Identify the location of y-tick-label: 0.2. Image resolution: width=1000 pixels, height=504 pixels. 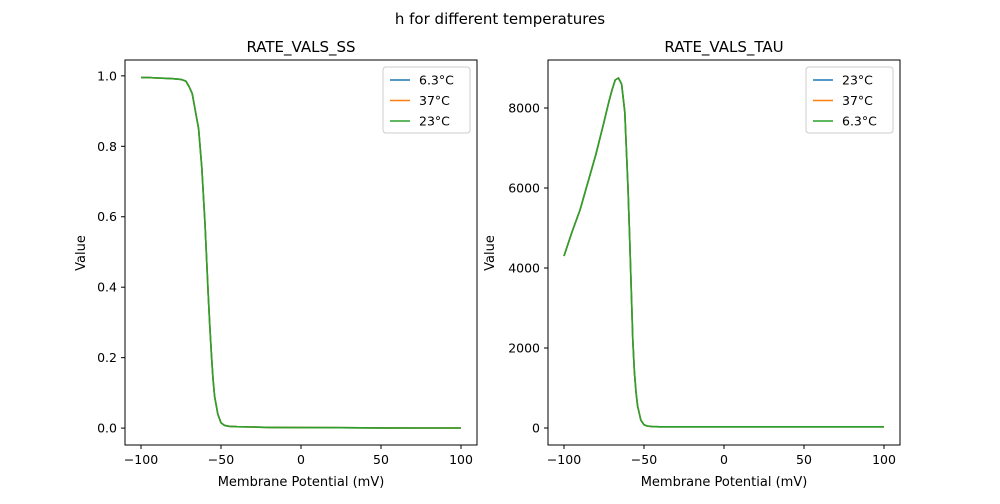
(107, 357).